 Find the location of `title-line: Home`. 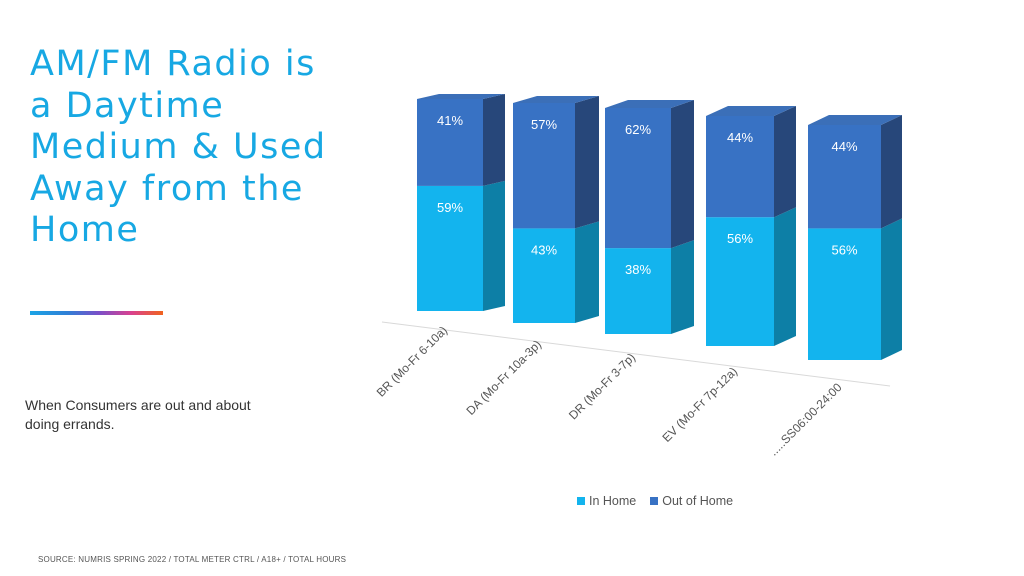

title-line: Home is located at coordinates (85, 230).